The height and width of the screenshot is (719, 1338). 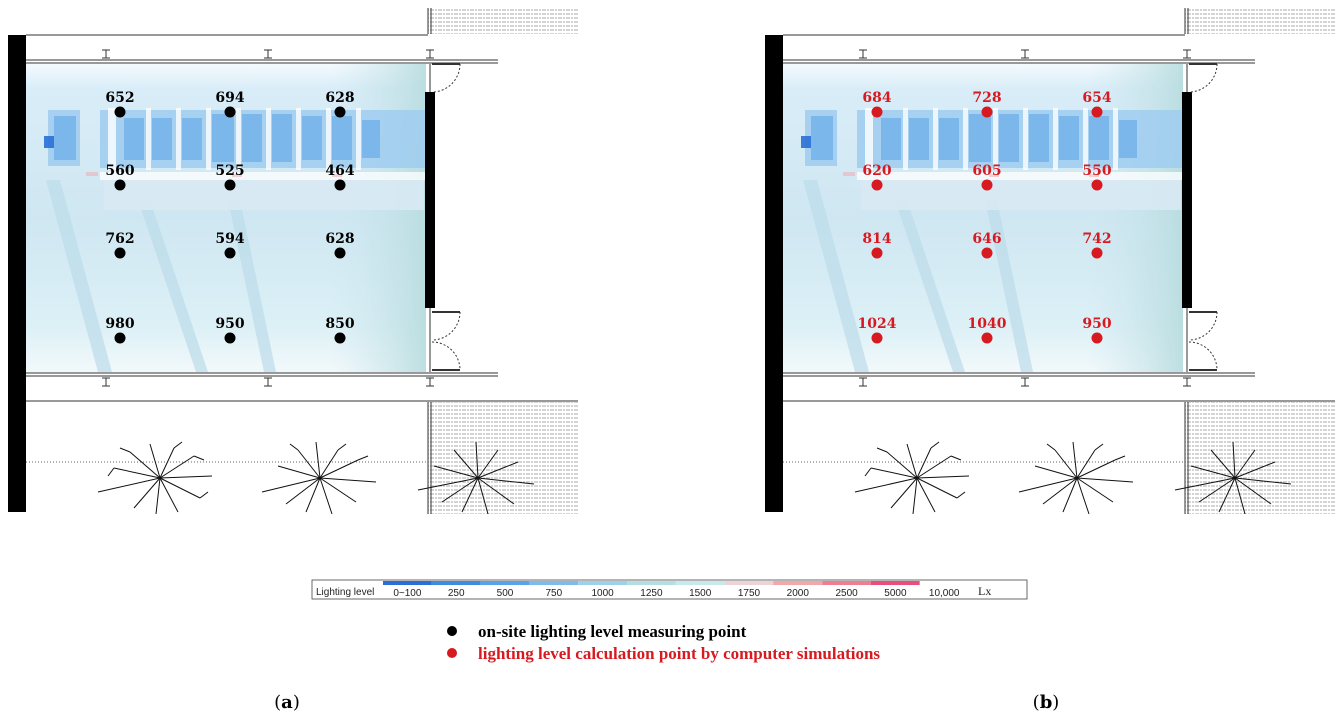 I want to click on point-value-label: 762, so click(x=119, y=239).